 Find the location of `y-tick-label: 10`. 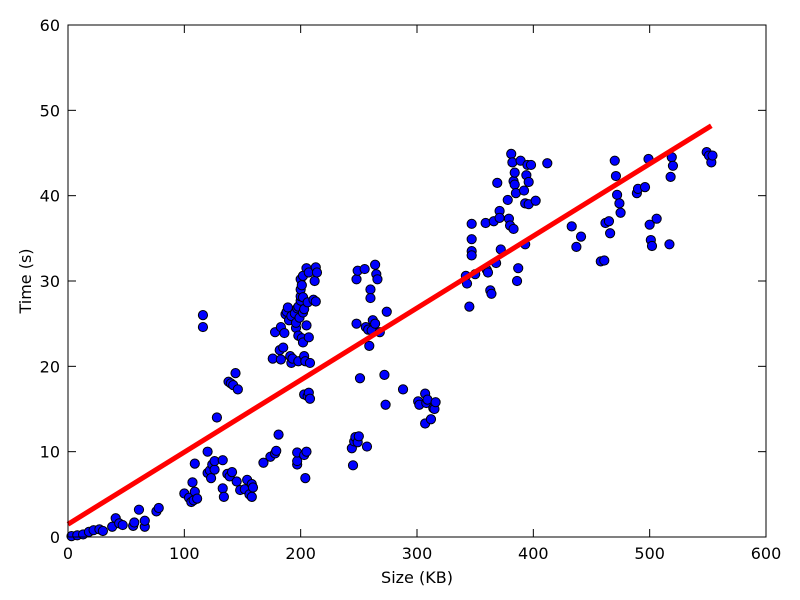

y-tick-label: 10 is located at coordinates (50, 452).